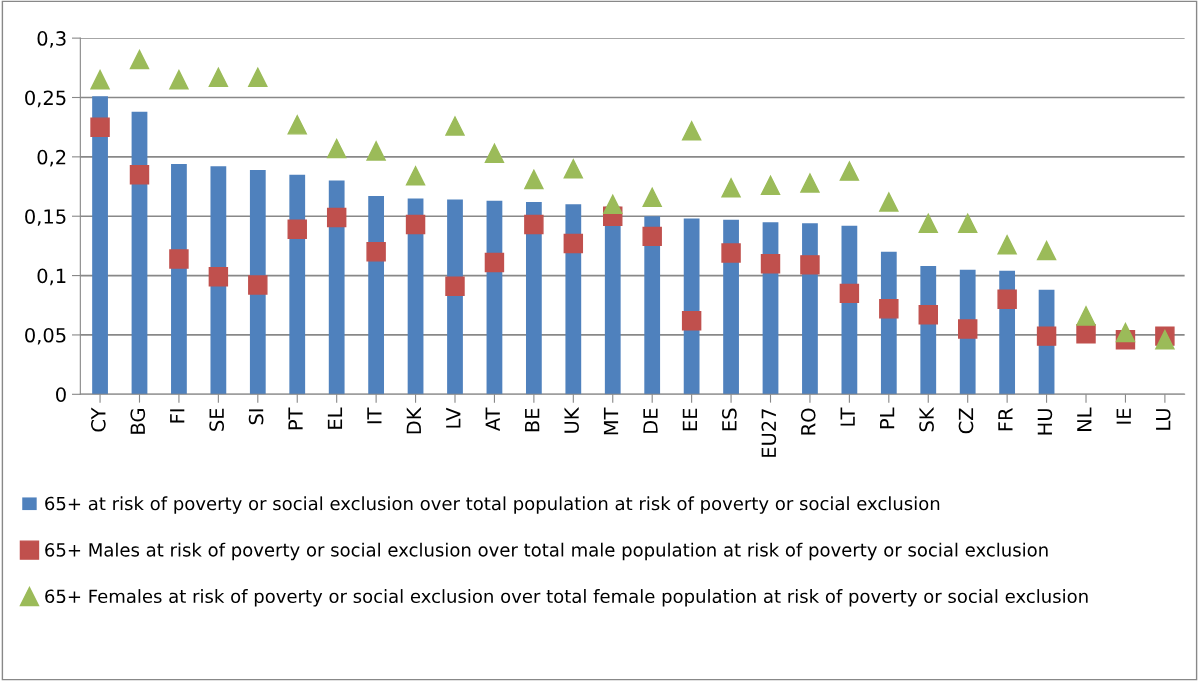 This screenshot has width=1199, height=681. Describe the element at coordinates (453, 417) in the screenshot. I see `x-tick-label: LV` at that location.